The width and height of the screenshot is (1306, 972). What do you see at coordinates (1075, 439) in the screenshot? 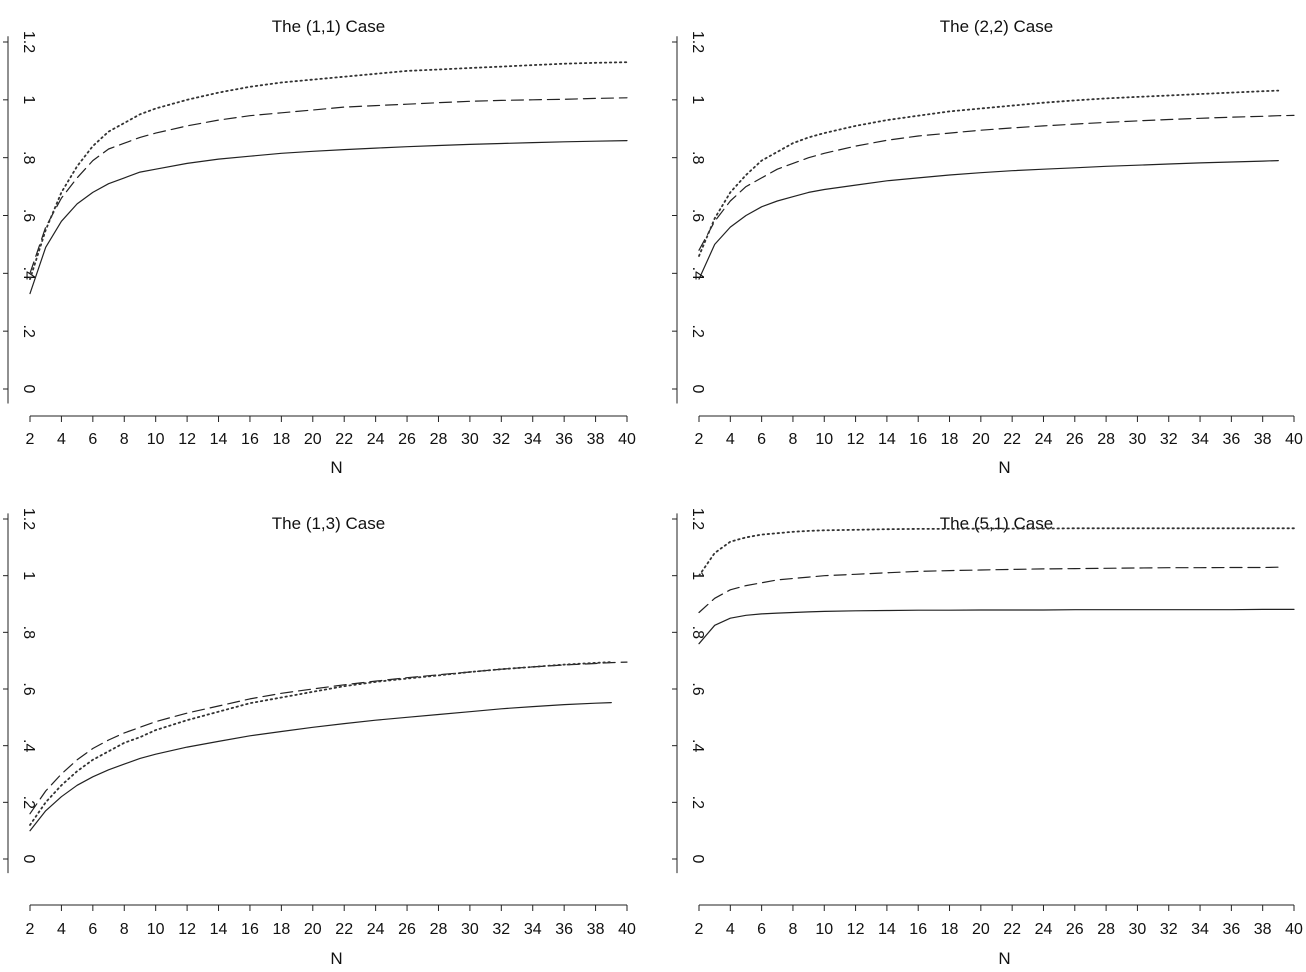
I see `x-tick-label: 26` at bounding box center [1075, 439].